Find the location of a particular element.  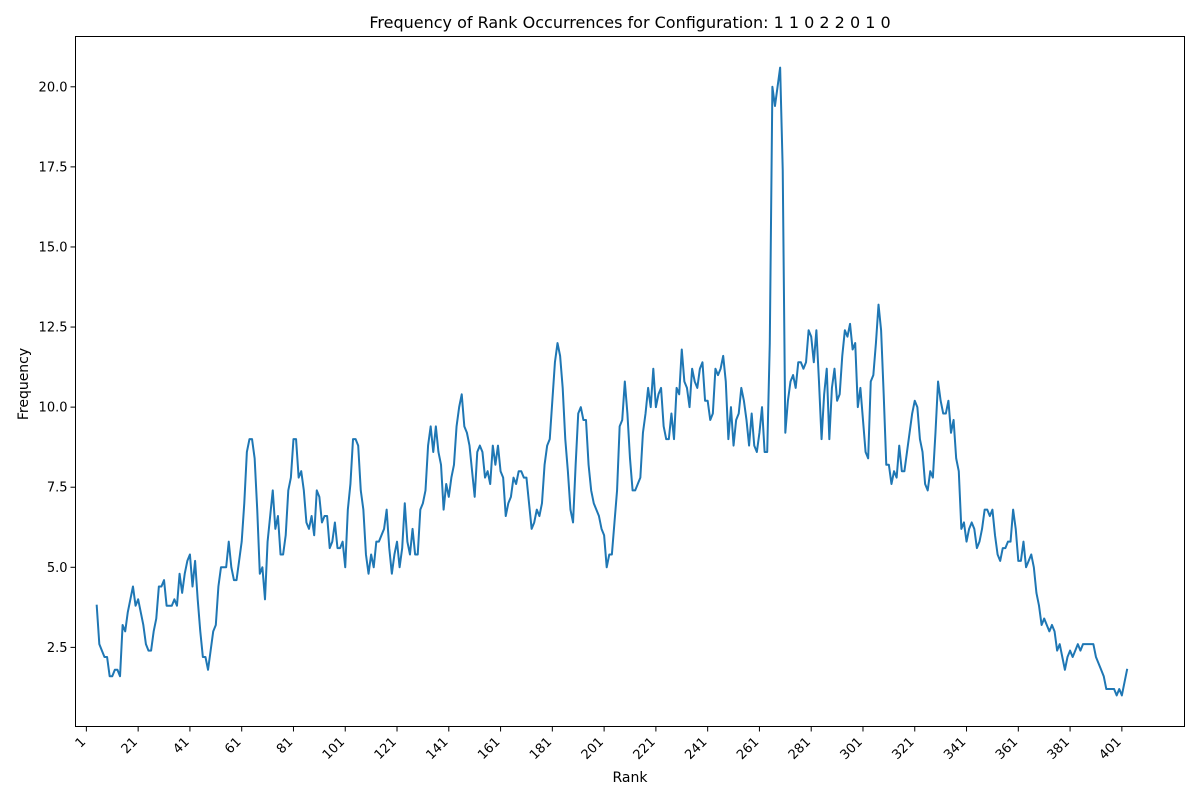

y-tick-label: 10.0 is located at coordinates (53, 408).